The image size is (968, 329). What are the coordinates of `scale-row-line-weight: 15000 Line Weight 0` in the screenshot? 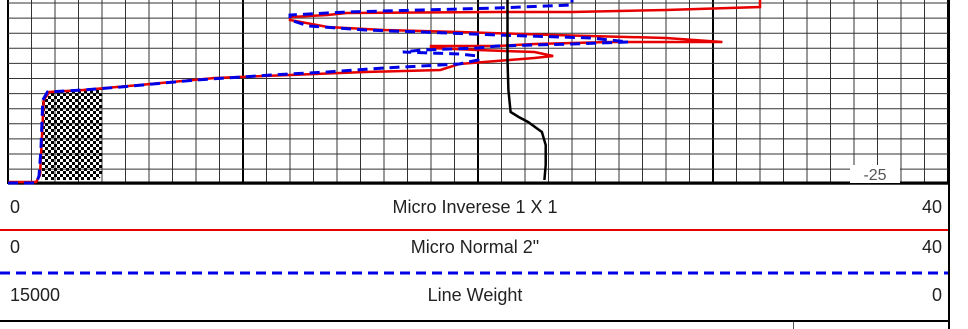 It's located at (475, 297).